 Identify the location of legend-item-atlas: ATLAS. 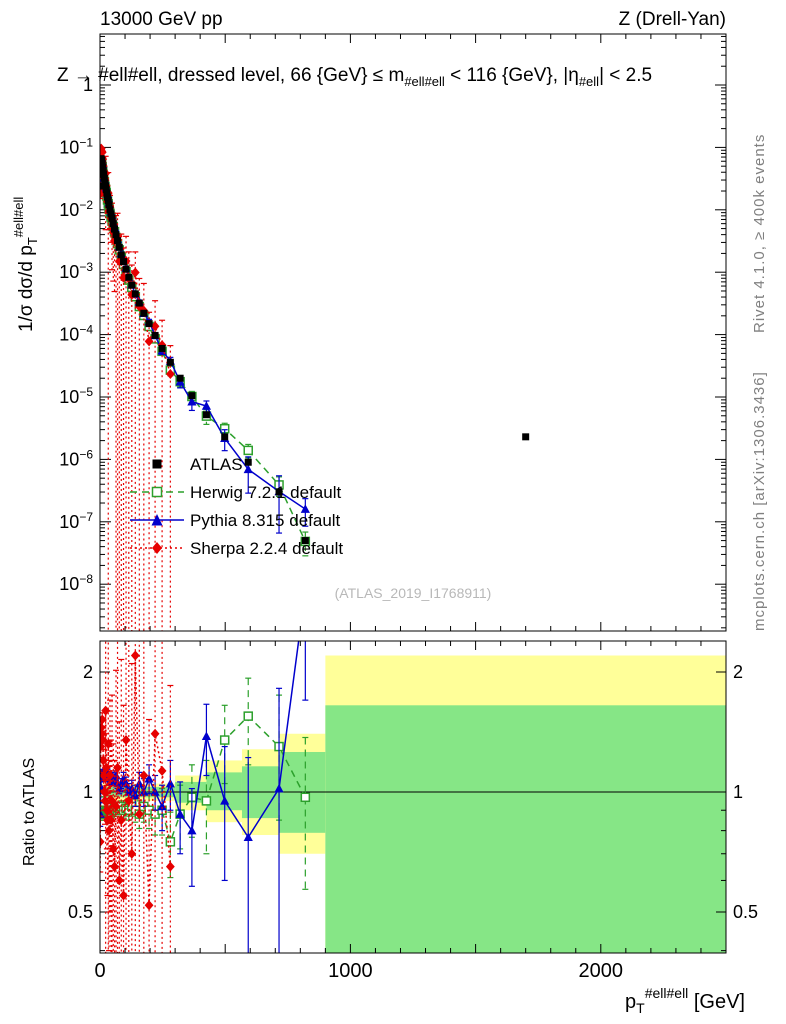
(197, 464).